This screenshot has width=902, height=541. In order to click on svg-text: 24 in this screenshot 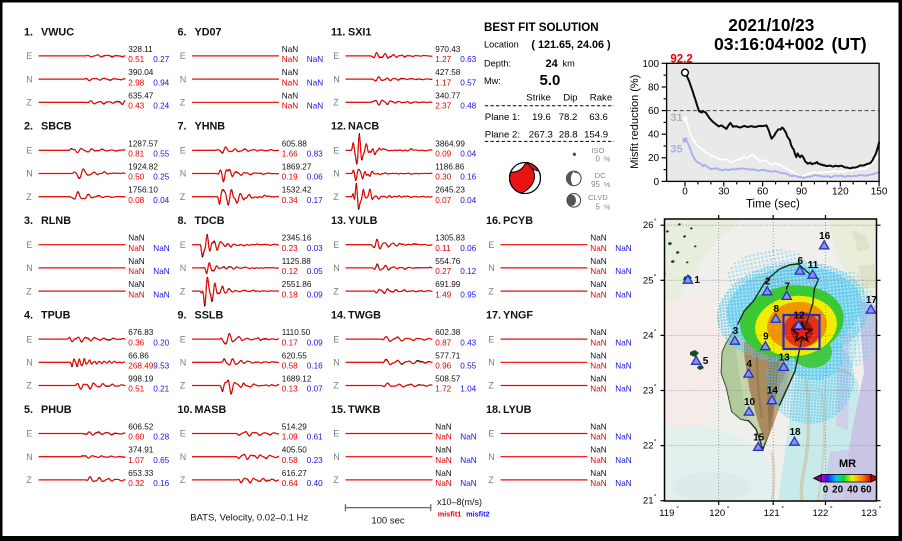, I will do `click(552, 64)`.